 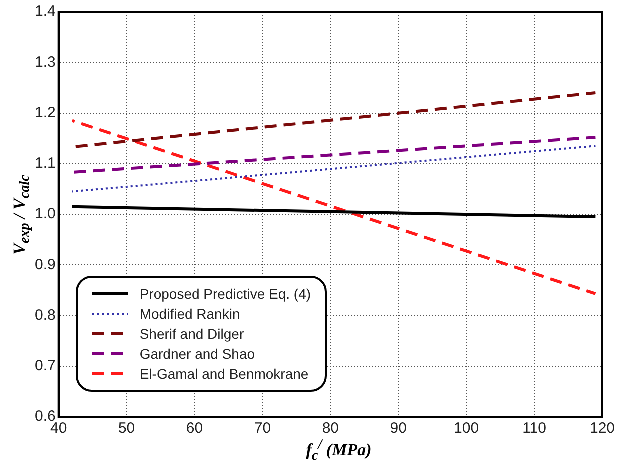 I want to click on y-tick-label: 0.7, so click(x=45, y=366).